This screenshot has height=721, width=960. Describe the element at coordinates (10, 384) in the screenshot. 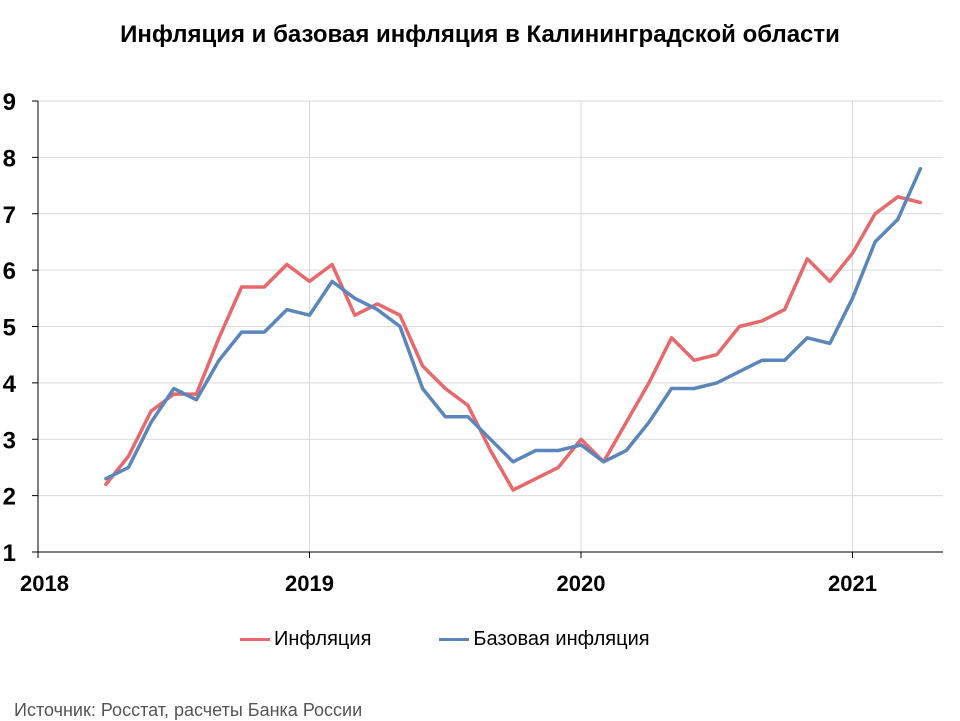

I see `y-tick-label: 4` at that location.